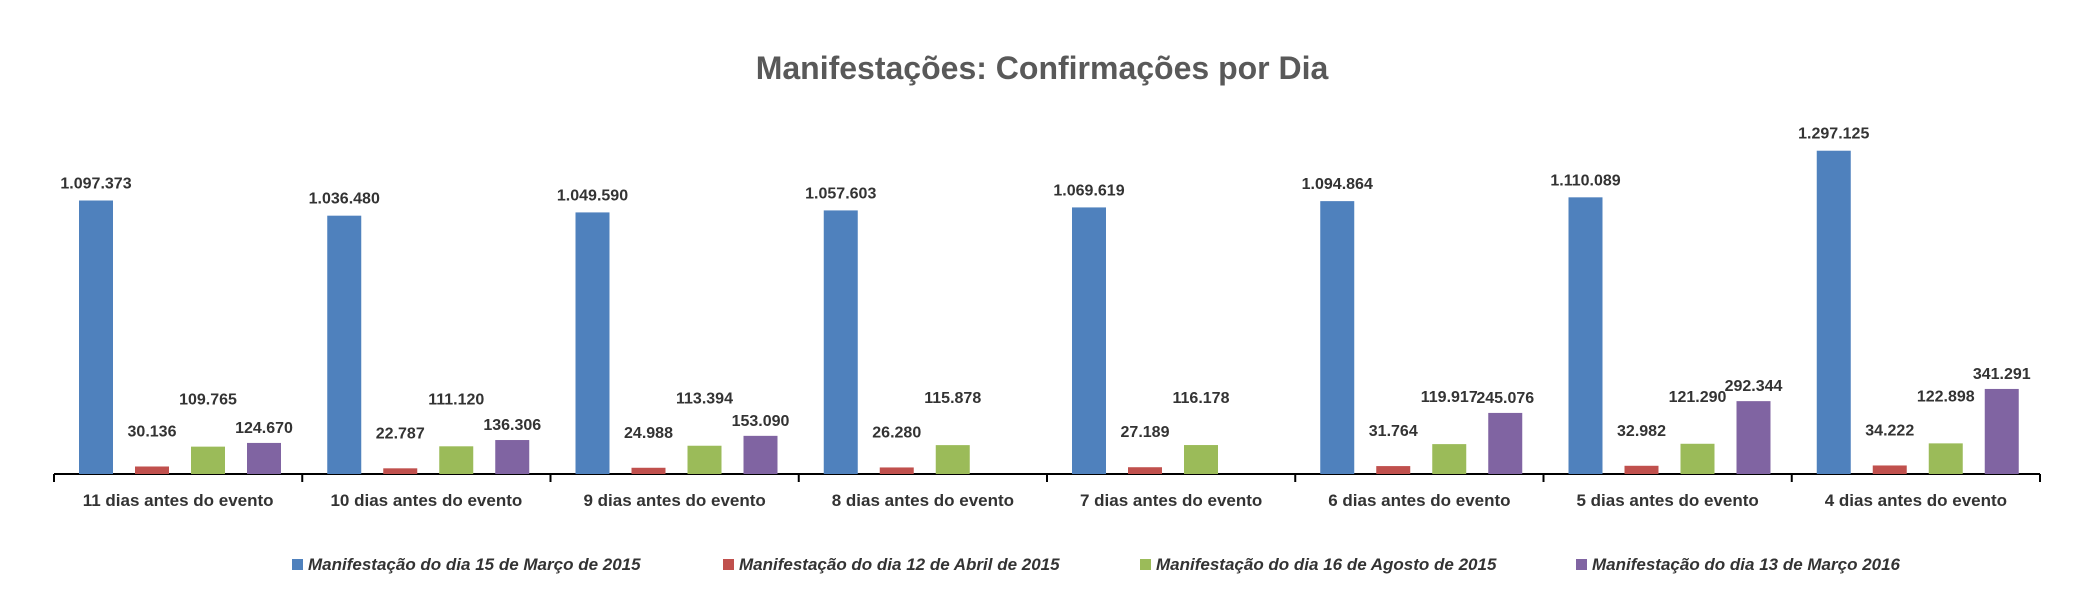 The width and height of the screenshot is (2084, 602). What do you see at coordinates (674, 500) in the screenshot?
I see `x-tick-label: 9 dias antes do evento` at bounding box center [674, 500].